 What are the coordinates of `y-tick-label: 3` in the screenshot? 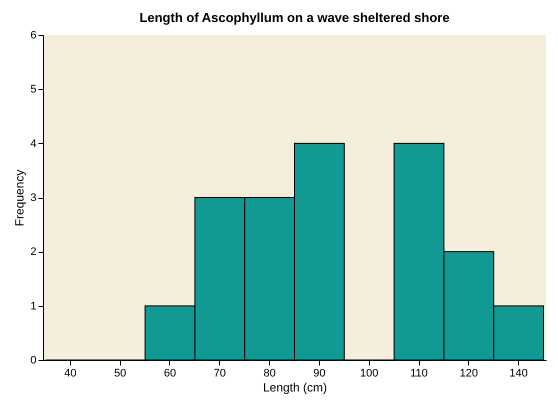 It's located at (33, 198).